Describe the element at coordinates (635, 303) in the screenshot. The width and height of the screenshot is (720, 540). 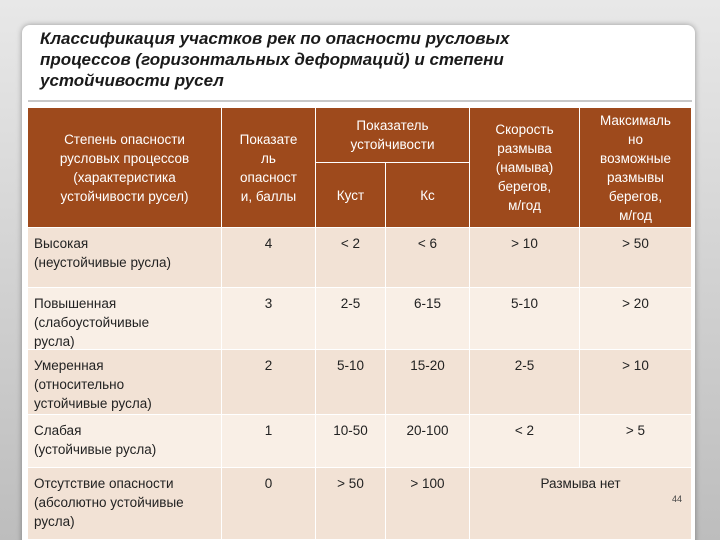
I see `text-line: > 20` at that location.